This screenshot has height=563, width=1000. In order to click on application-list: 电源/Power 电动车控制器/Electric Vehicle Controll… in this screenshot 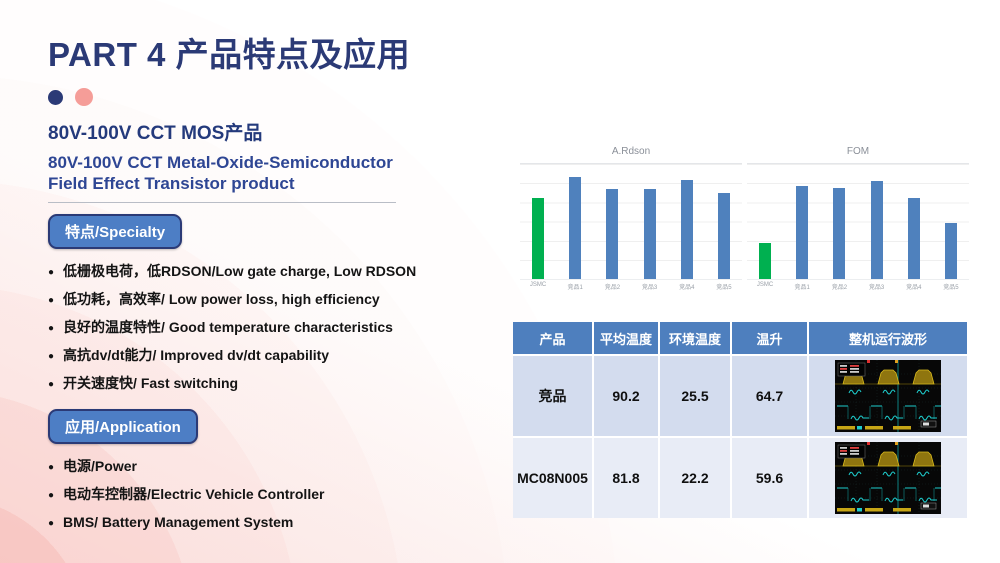, I will do `click(273, 495)`.